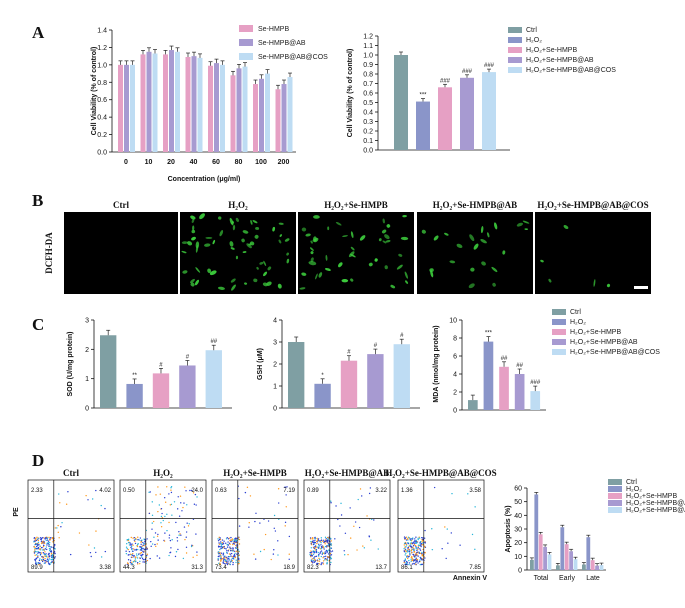 This screenshot has height=608, width=685. Describe the element at coordinates (423, 96) in the screenshot. I see `significance-label: ***` at that location.